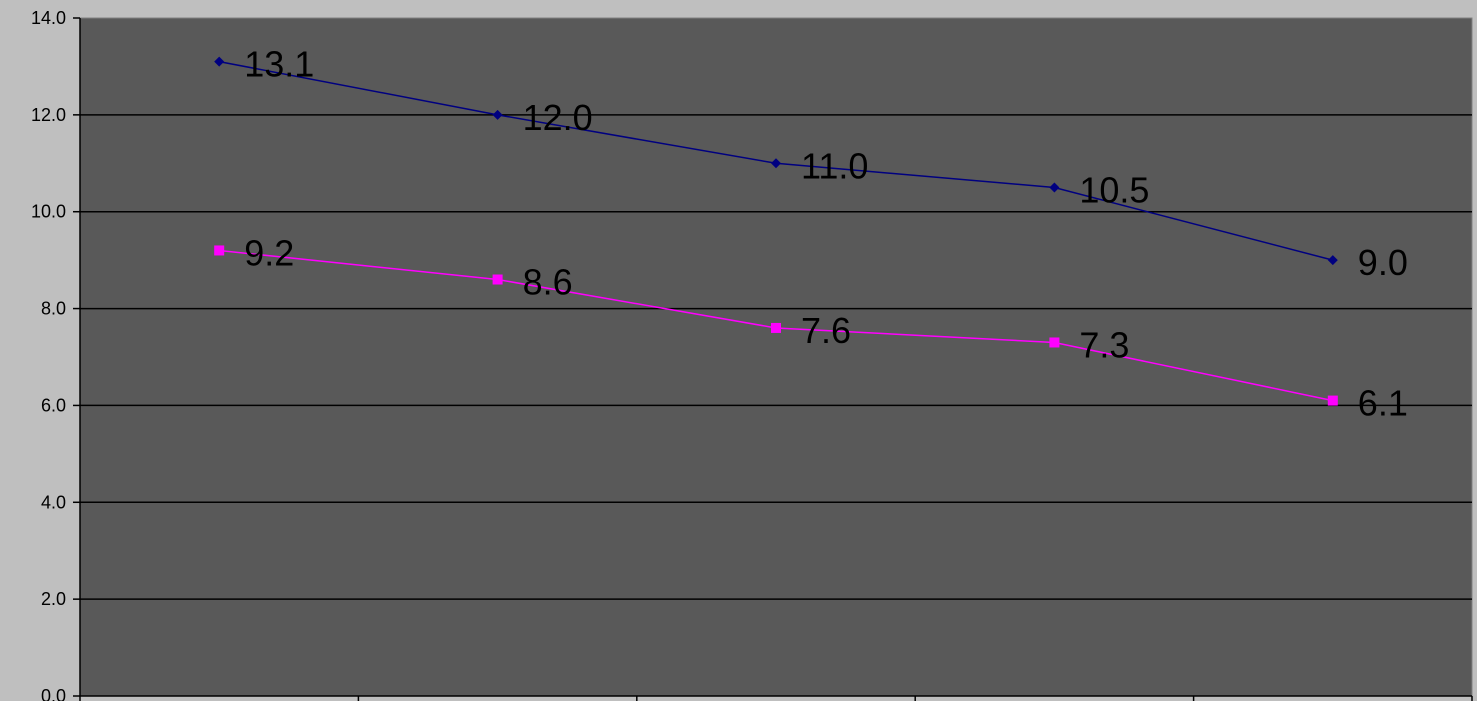  Describe the element at coordinates (53, 599) in the screenshot. I see `y-tick-label: 2.0` at that location.